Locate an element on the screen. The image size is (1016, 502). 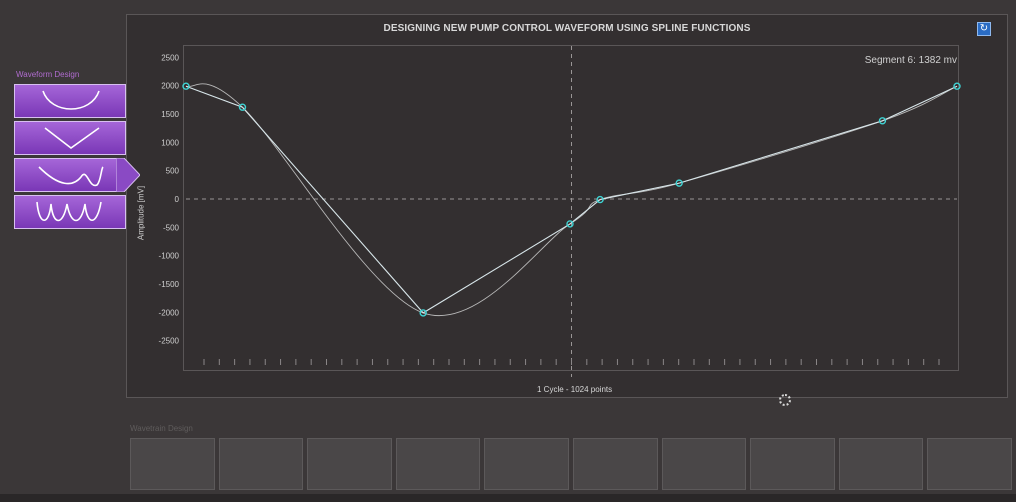
y-tick-label: 500 is located at coordinates (173, 171).